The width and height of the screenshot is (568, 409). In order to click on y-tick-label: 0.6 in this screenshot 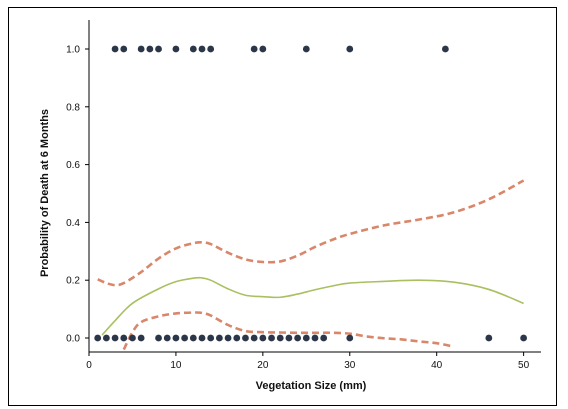, I will do `click(73, 165)`.